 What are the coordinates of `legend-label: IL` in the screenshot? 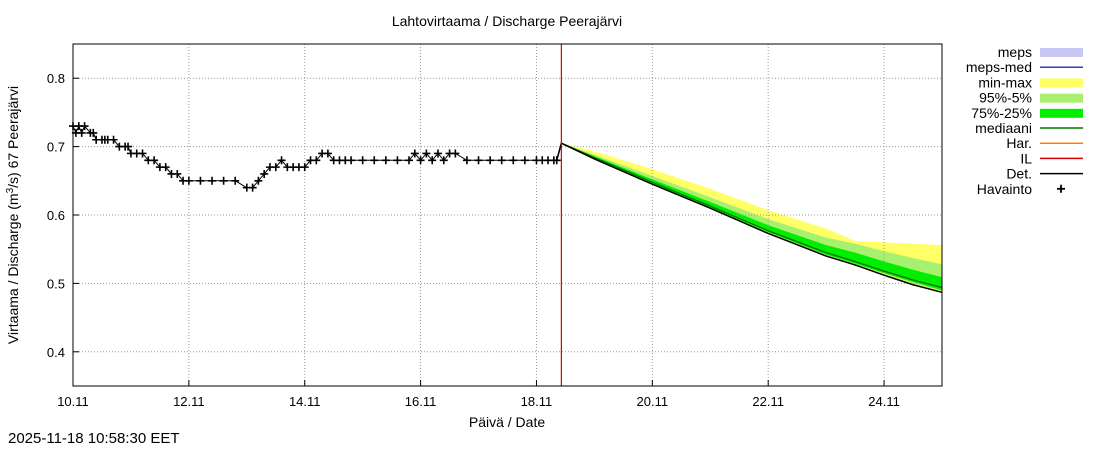 It's located at (1026, 158).